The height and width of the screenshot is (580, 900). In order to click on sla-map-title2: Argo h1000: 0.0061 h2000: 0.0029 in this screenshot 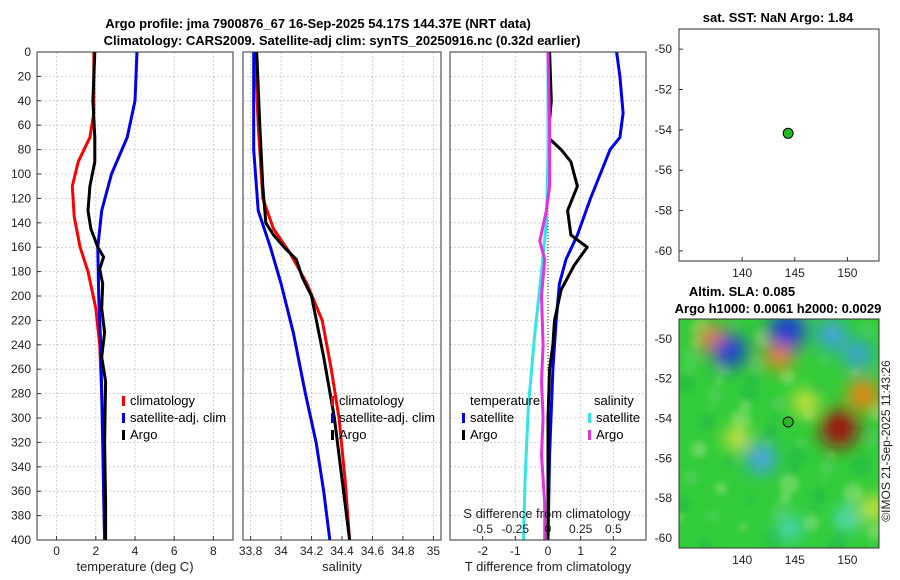, I will do `click(778, 308)`.